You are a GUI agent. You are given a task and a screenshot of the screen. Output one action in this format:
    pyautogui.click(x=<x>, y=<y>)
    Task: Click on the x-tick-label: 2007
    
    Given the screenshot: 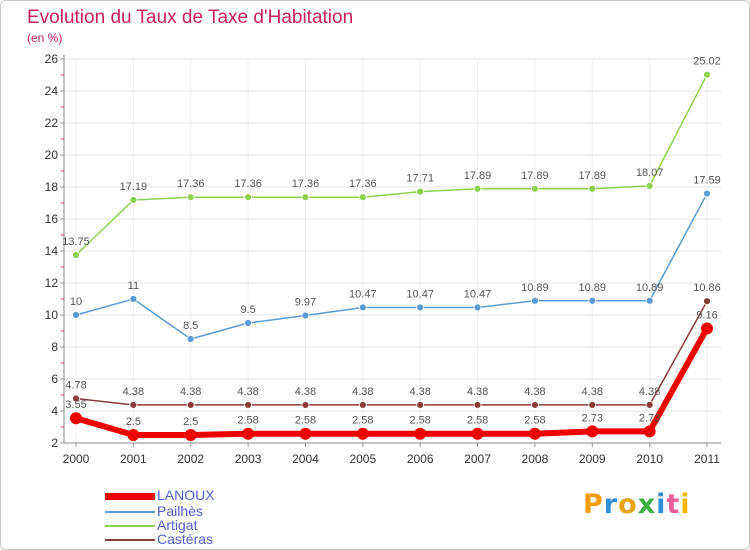 What is the action you would take?
    pyautogui.click(x=477, y=459)
    